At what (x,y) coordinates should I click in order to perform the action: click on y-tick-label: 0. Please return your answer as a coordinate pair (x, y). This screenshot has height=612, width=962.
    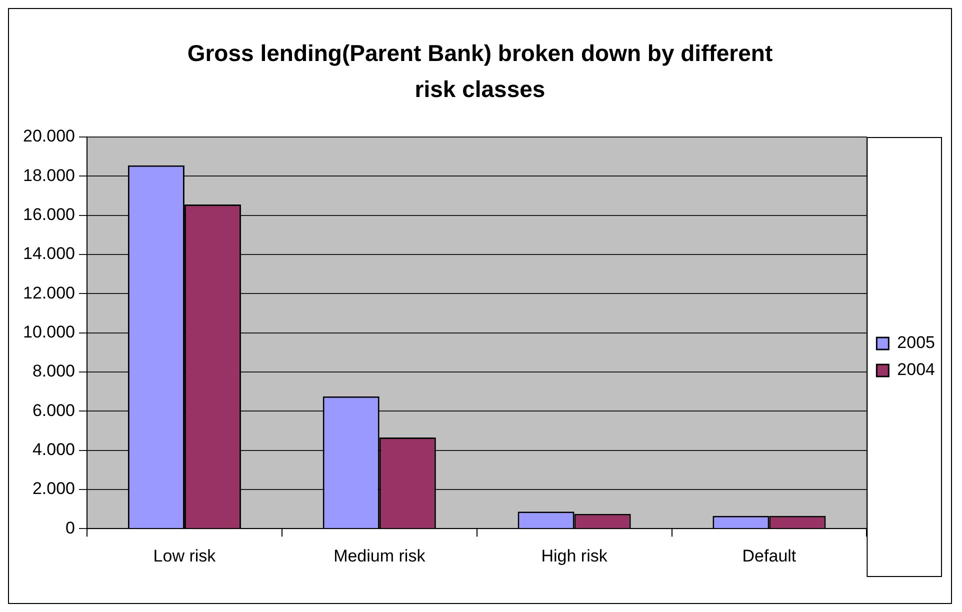
    Looking at the image, I should click on (70, 528).